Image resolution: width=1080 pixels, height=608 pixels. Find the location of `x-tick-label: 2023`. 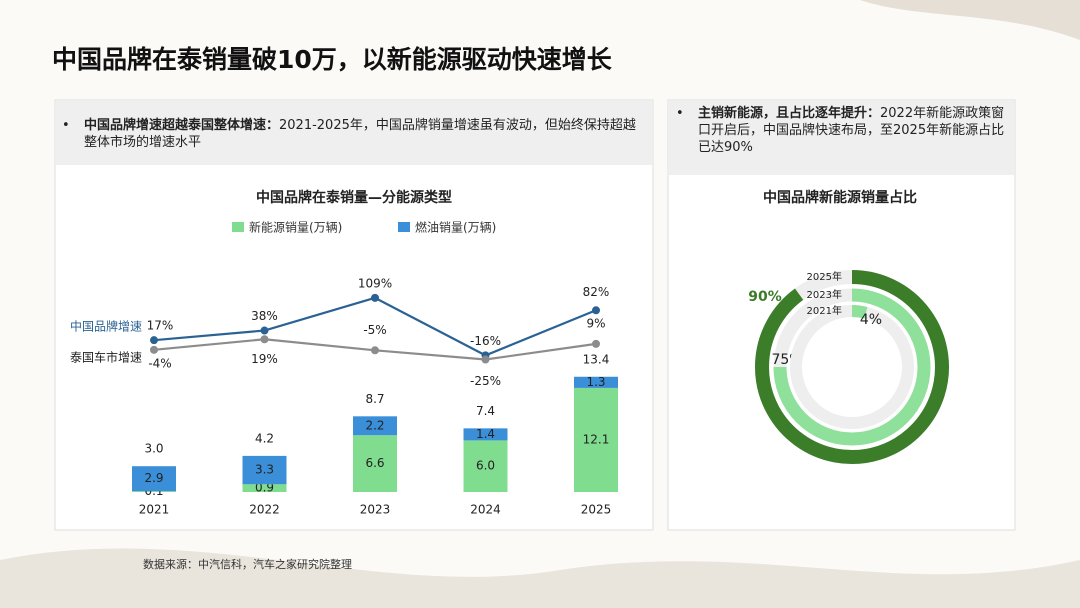

x-tick-label: 2023 is located at coordinates (375, 510).